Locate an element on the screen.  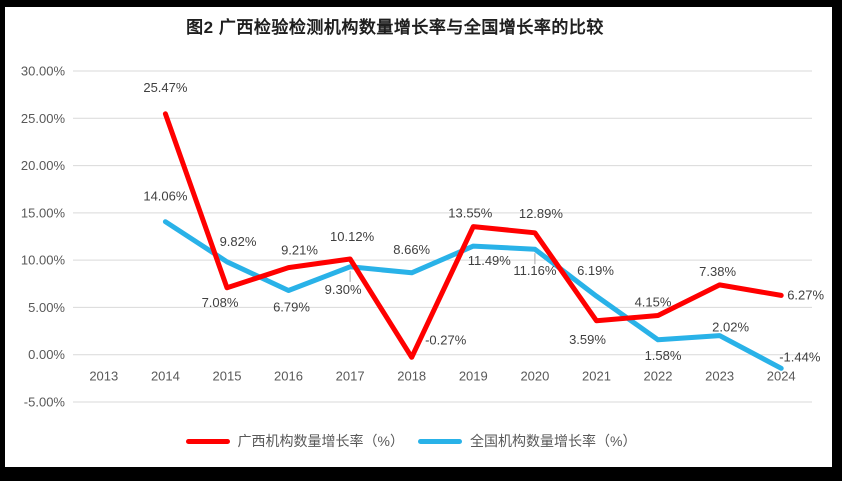
data-label: 7.38% is located at coordinates (717, 271).